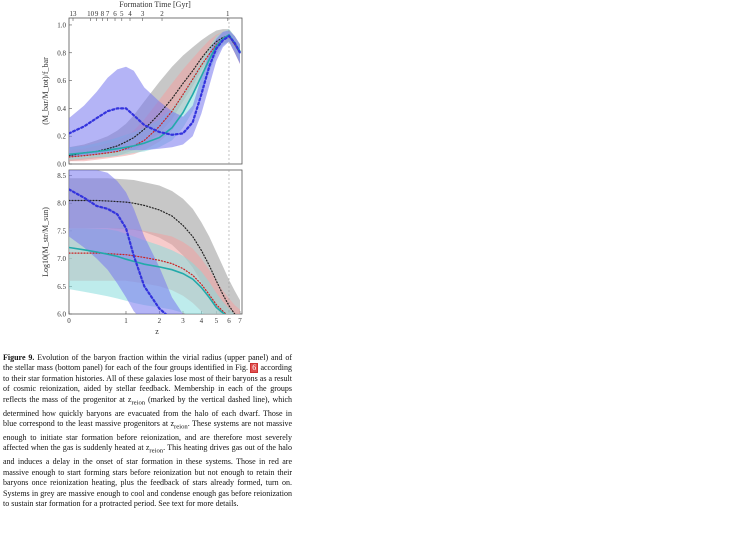 The width and height of the screenshot is (731, 555). I want to click on upper-plot-frame, so click(155, 91).